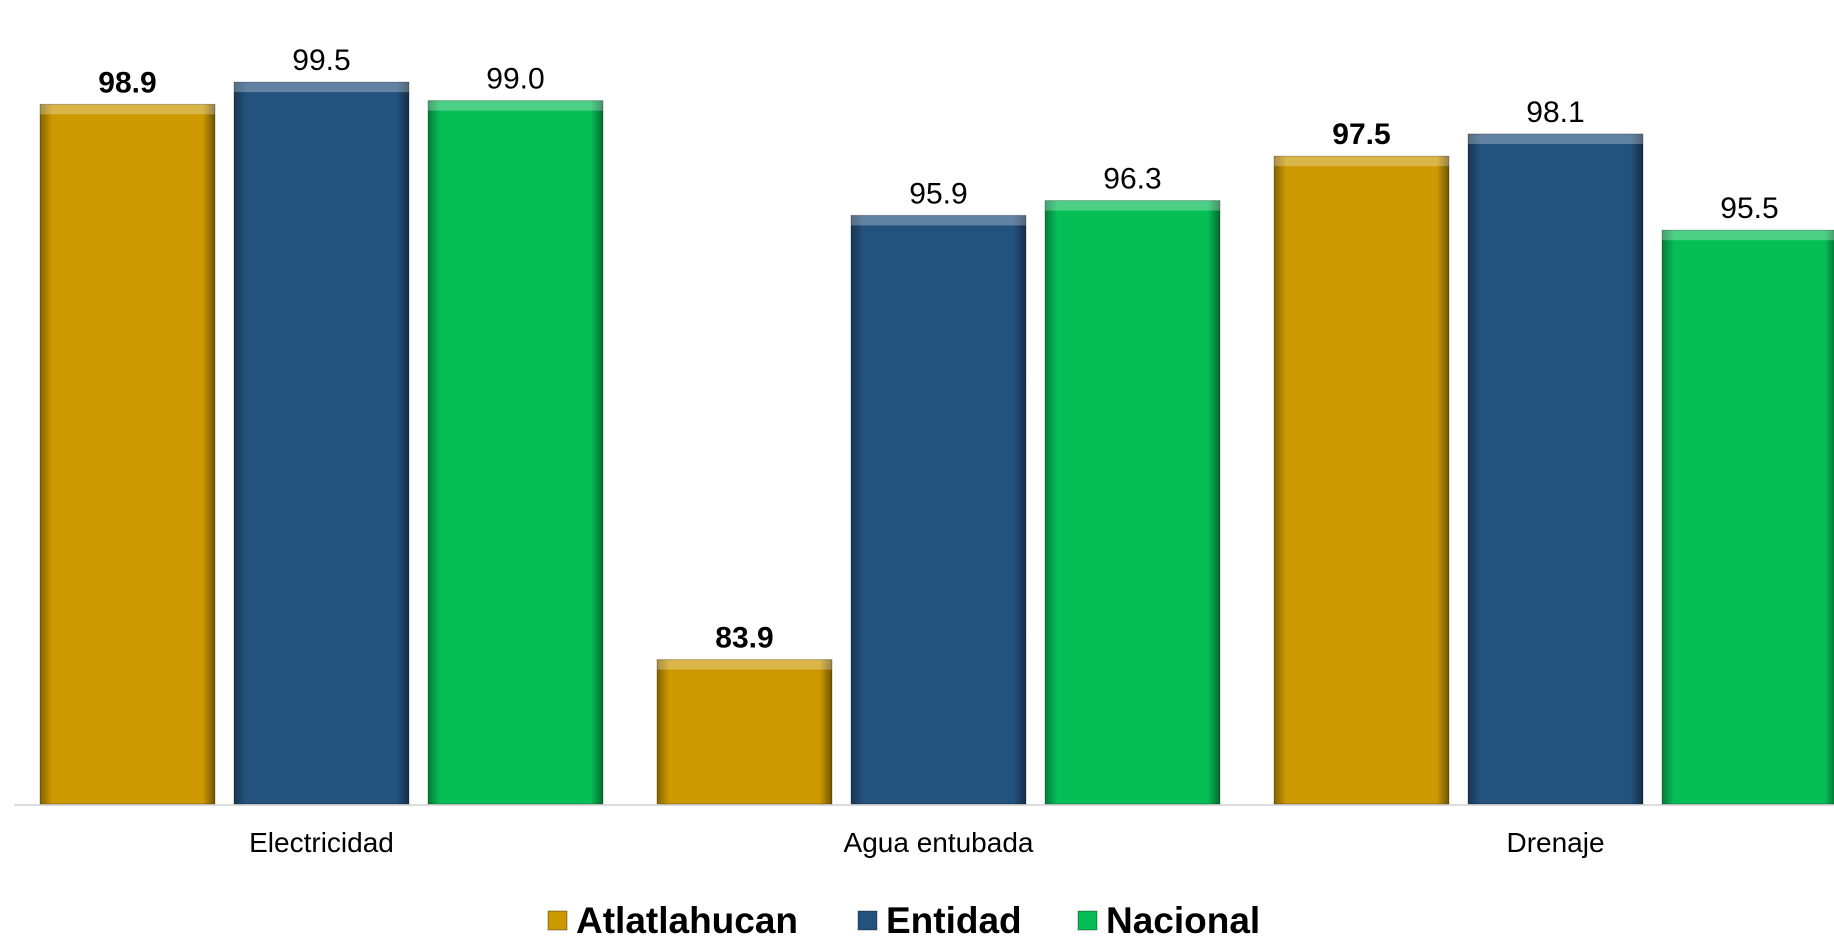 Image resolution: width=1834 pixels, height=947 pixels. Describe the element at coordinates (938, 193) in the screenshot. I see `value-label-agua-entubada-entidad: 95.9` at that location.